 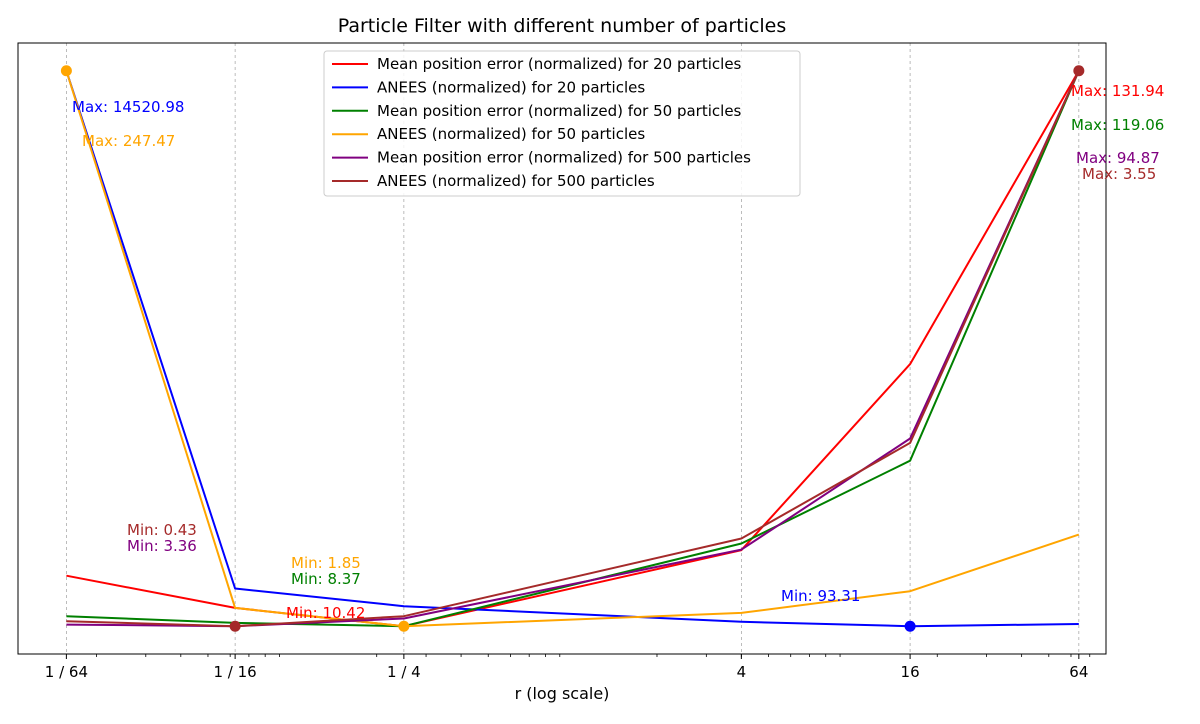 I want to click on annotation-label: Min: 0.43, so click(x=162, y=530).